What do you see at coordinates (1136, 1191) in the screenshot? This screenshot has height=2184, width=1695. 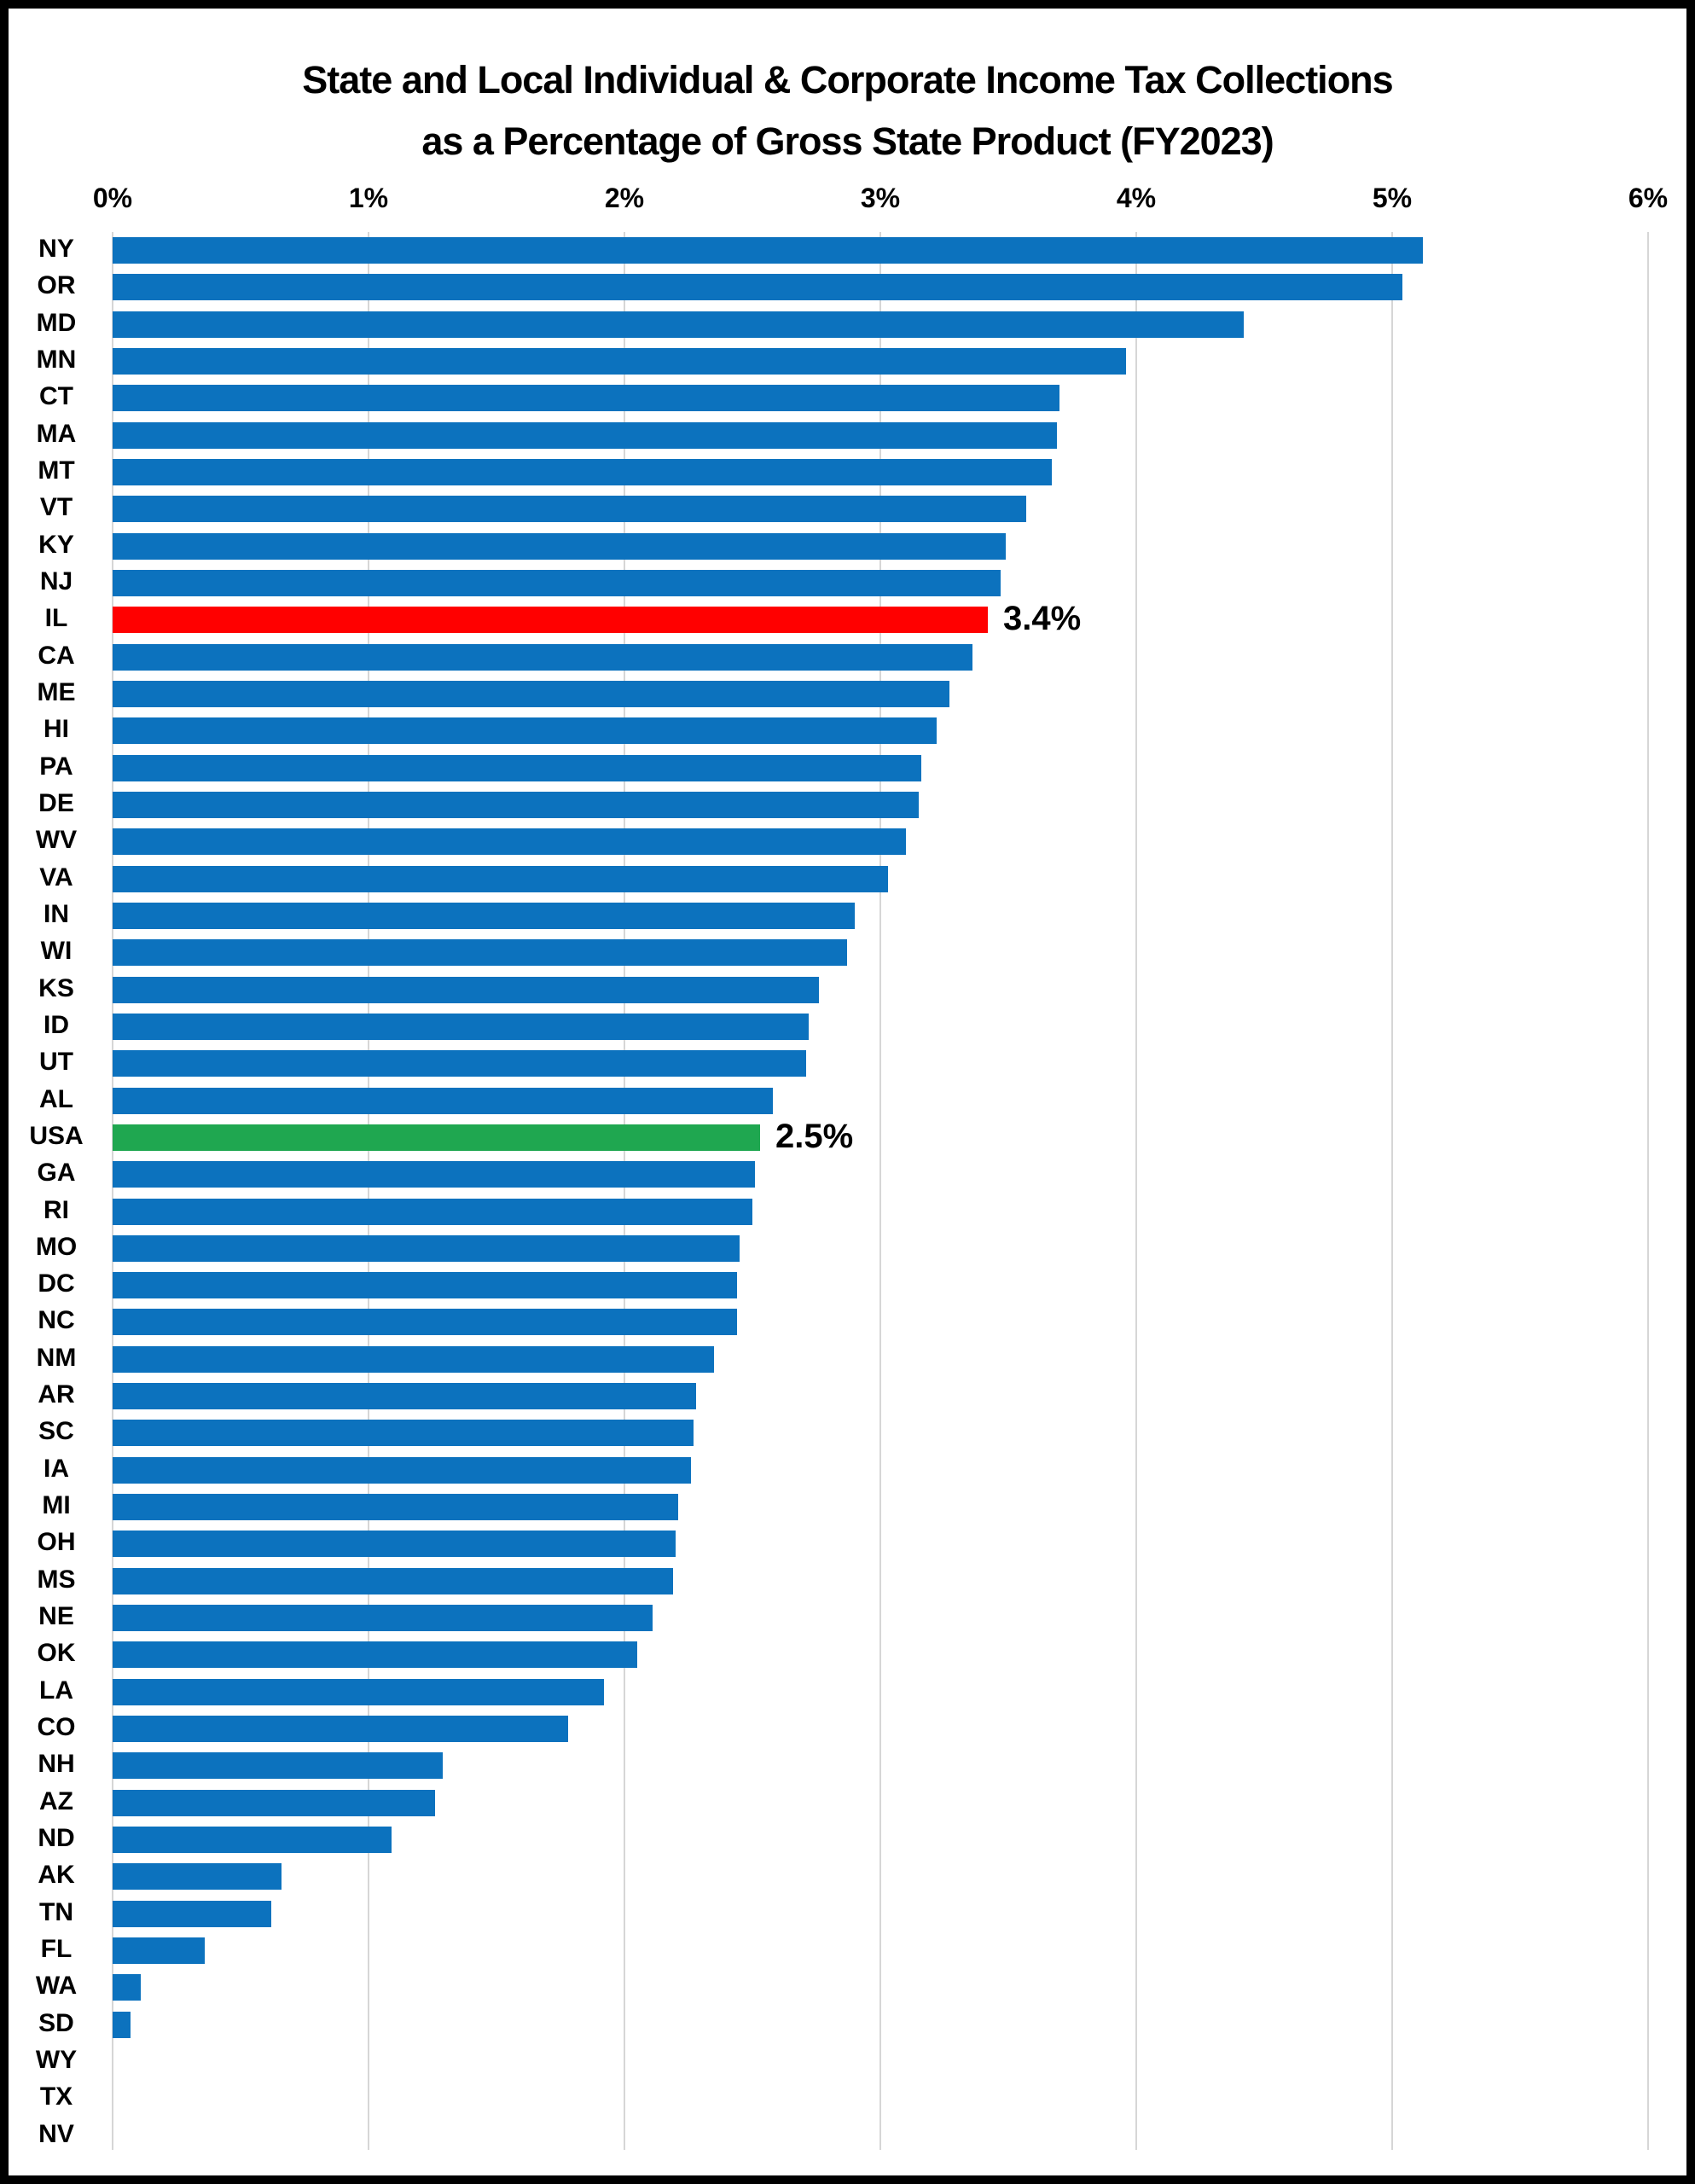 I see `gridline-4%` at bounding box center [1136, 1191].